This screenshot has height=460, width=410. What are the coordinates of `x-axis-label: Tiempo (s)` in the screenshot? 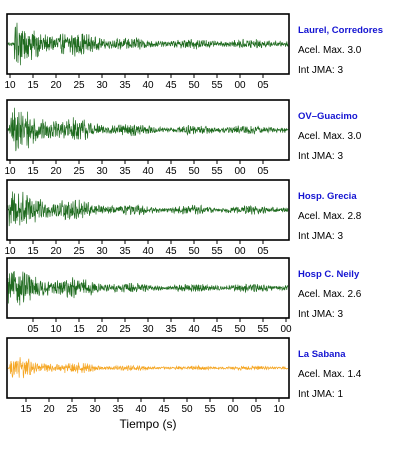 It's located at (148, 424).